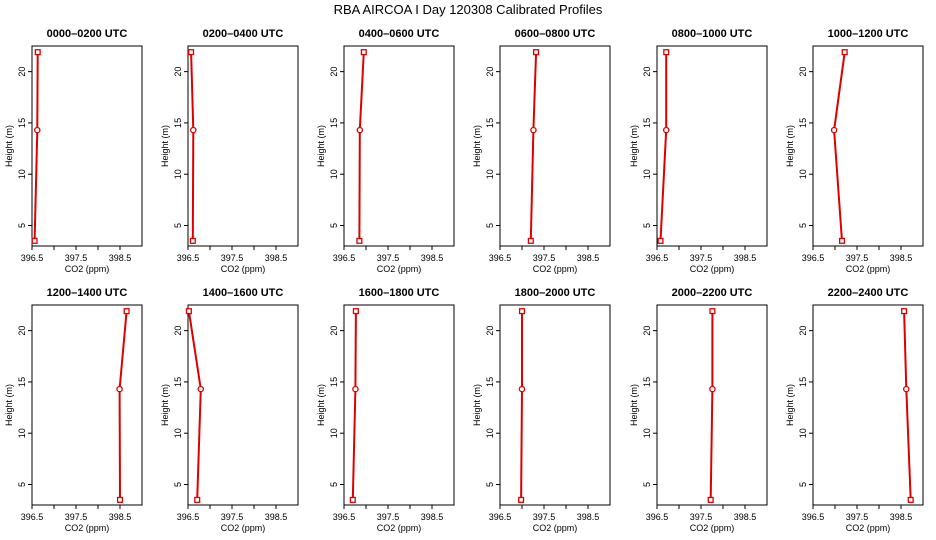 The width and height of the screenshot is (936, 540). What do you see at coordinates (868, 293) in the screenshot?
I see `panel-title: 2200–2400 UTC` at bounding box center [868, 293].